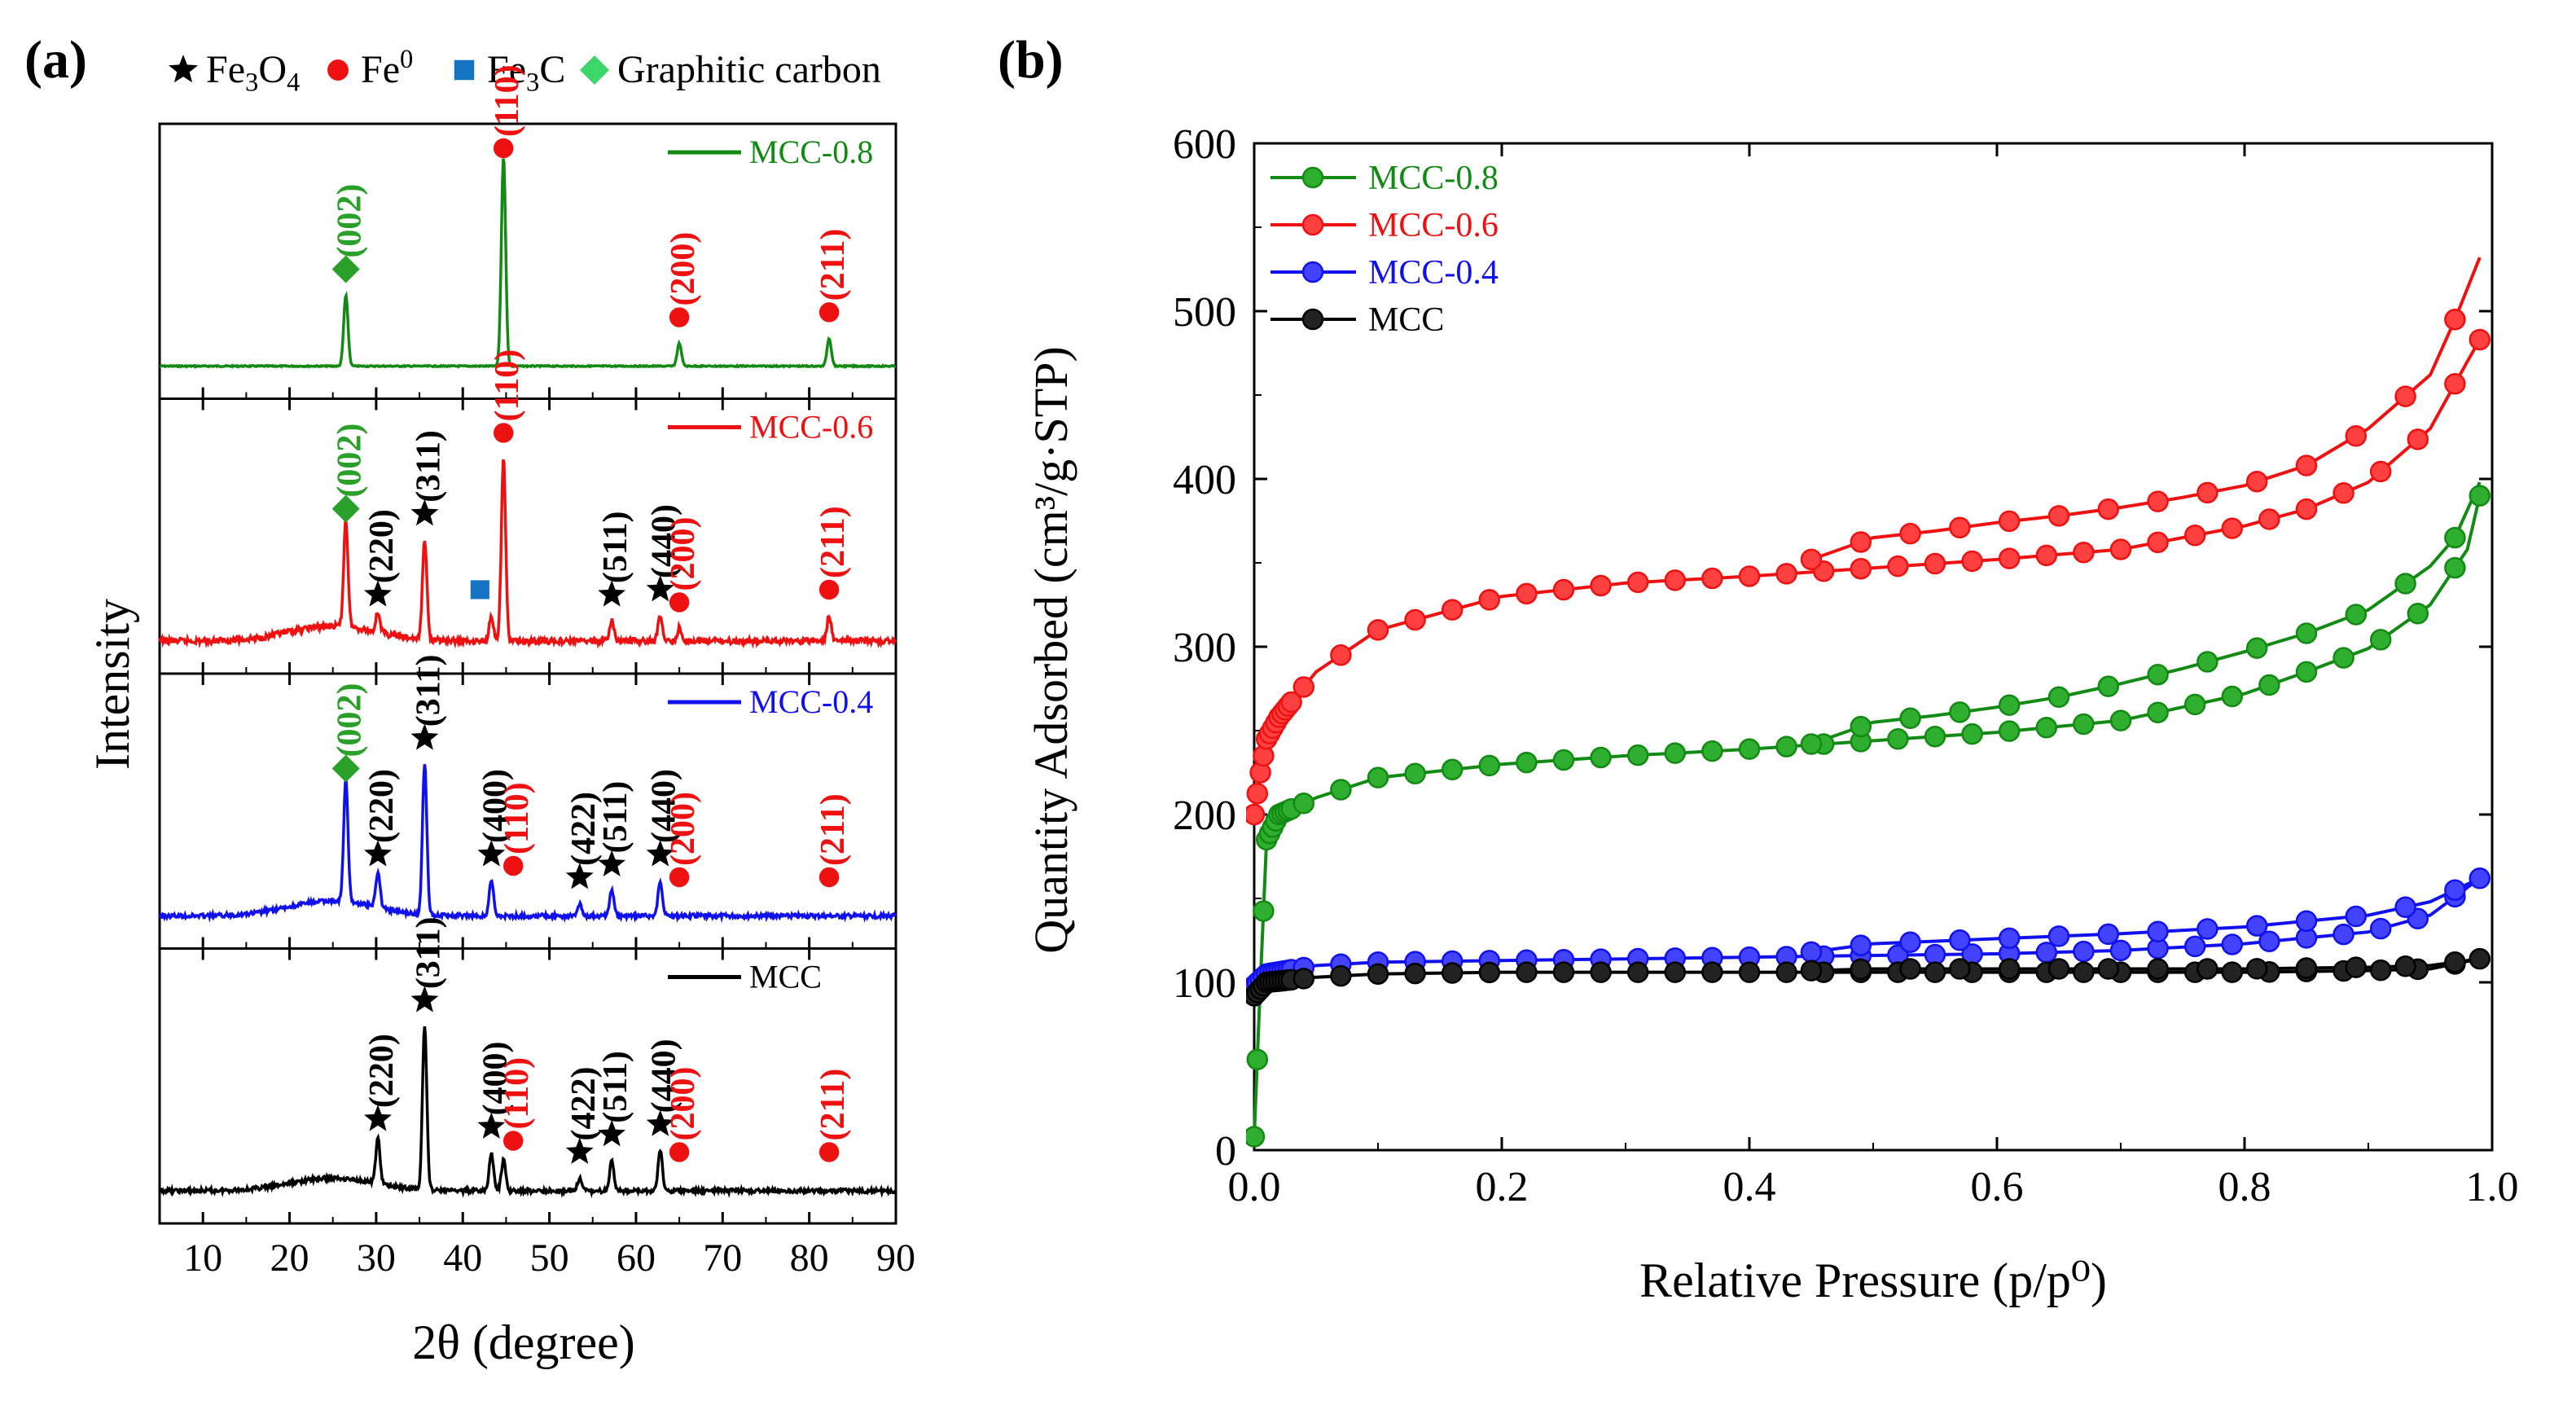 This screenshot has width=2576, height=1401. What do you see at coordinates (749, 69) in the screenshot?
I see `legend-a-label-3: Graphitic carbon` at bounding box center [749, 69].